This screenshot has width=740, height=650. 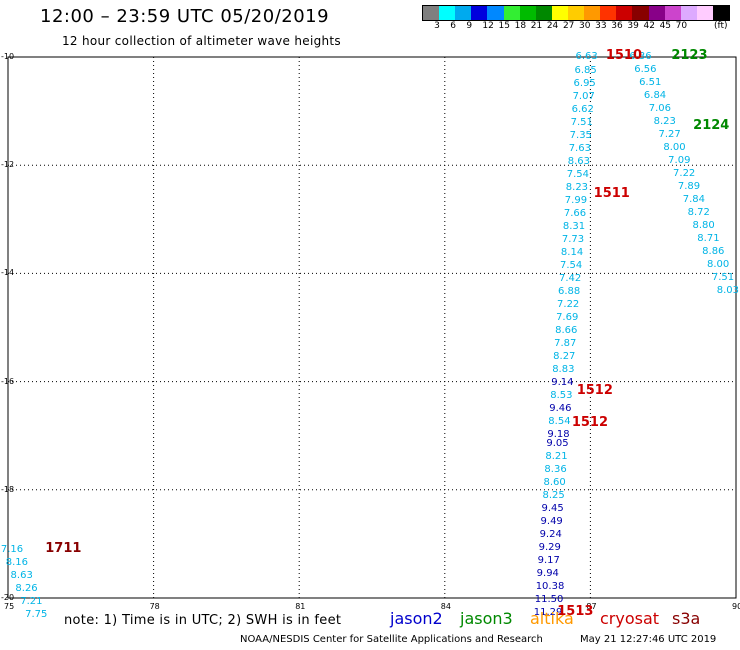 I want to click on wave-height-value: 8.00, so click(x=674, y=147).